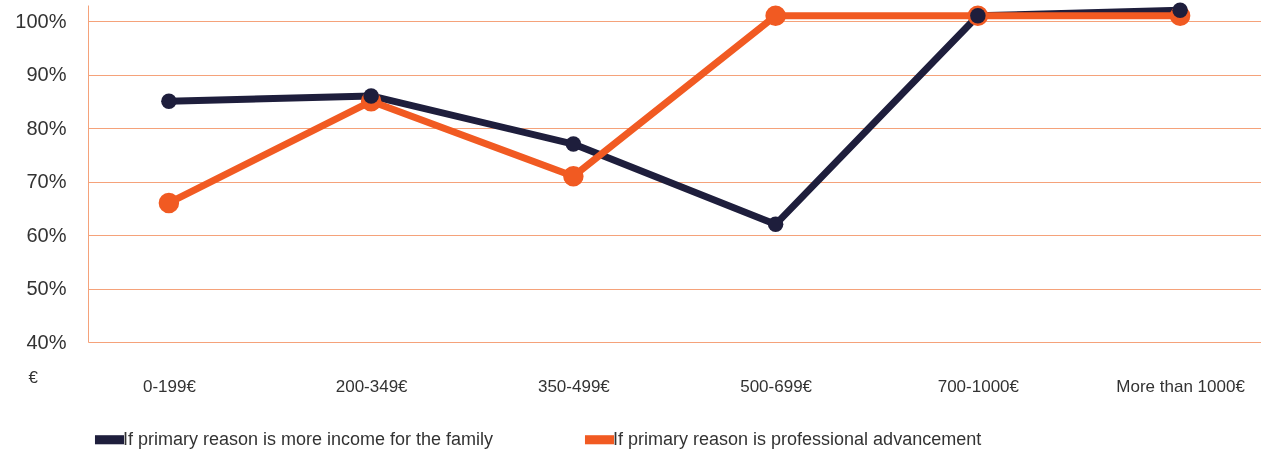 The height and width of the screenshot is (451, 1261). What do you see at coordinates (46, 288) in the screenshot?
I see `y-tick-label: 50%` at bounding box center [46, 288].